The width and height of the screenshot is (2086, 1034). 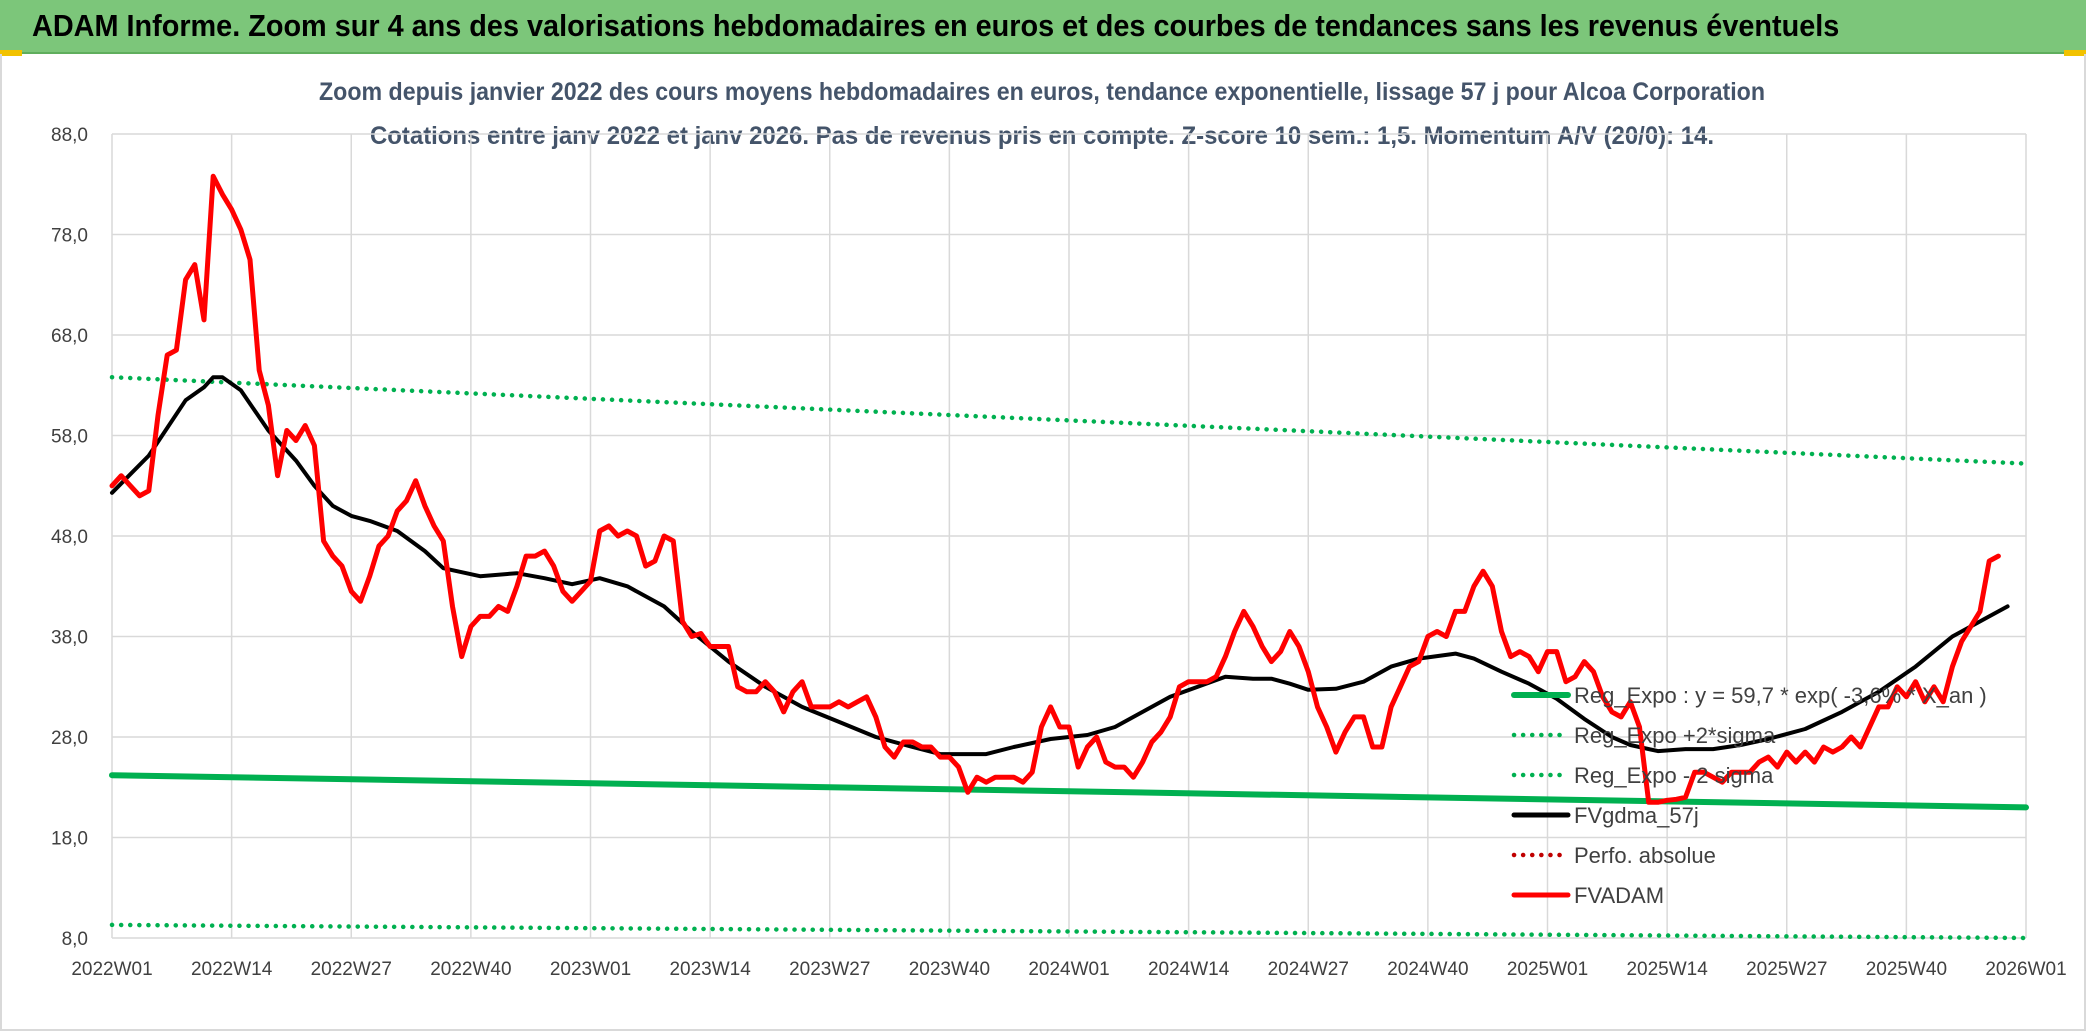 What do you see at coordinates (1906, 969) in the screenshot?
I see `x-tick-label: 2025W40` at bounding box center [1906, 969].